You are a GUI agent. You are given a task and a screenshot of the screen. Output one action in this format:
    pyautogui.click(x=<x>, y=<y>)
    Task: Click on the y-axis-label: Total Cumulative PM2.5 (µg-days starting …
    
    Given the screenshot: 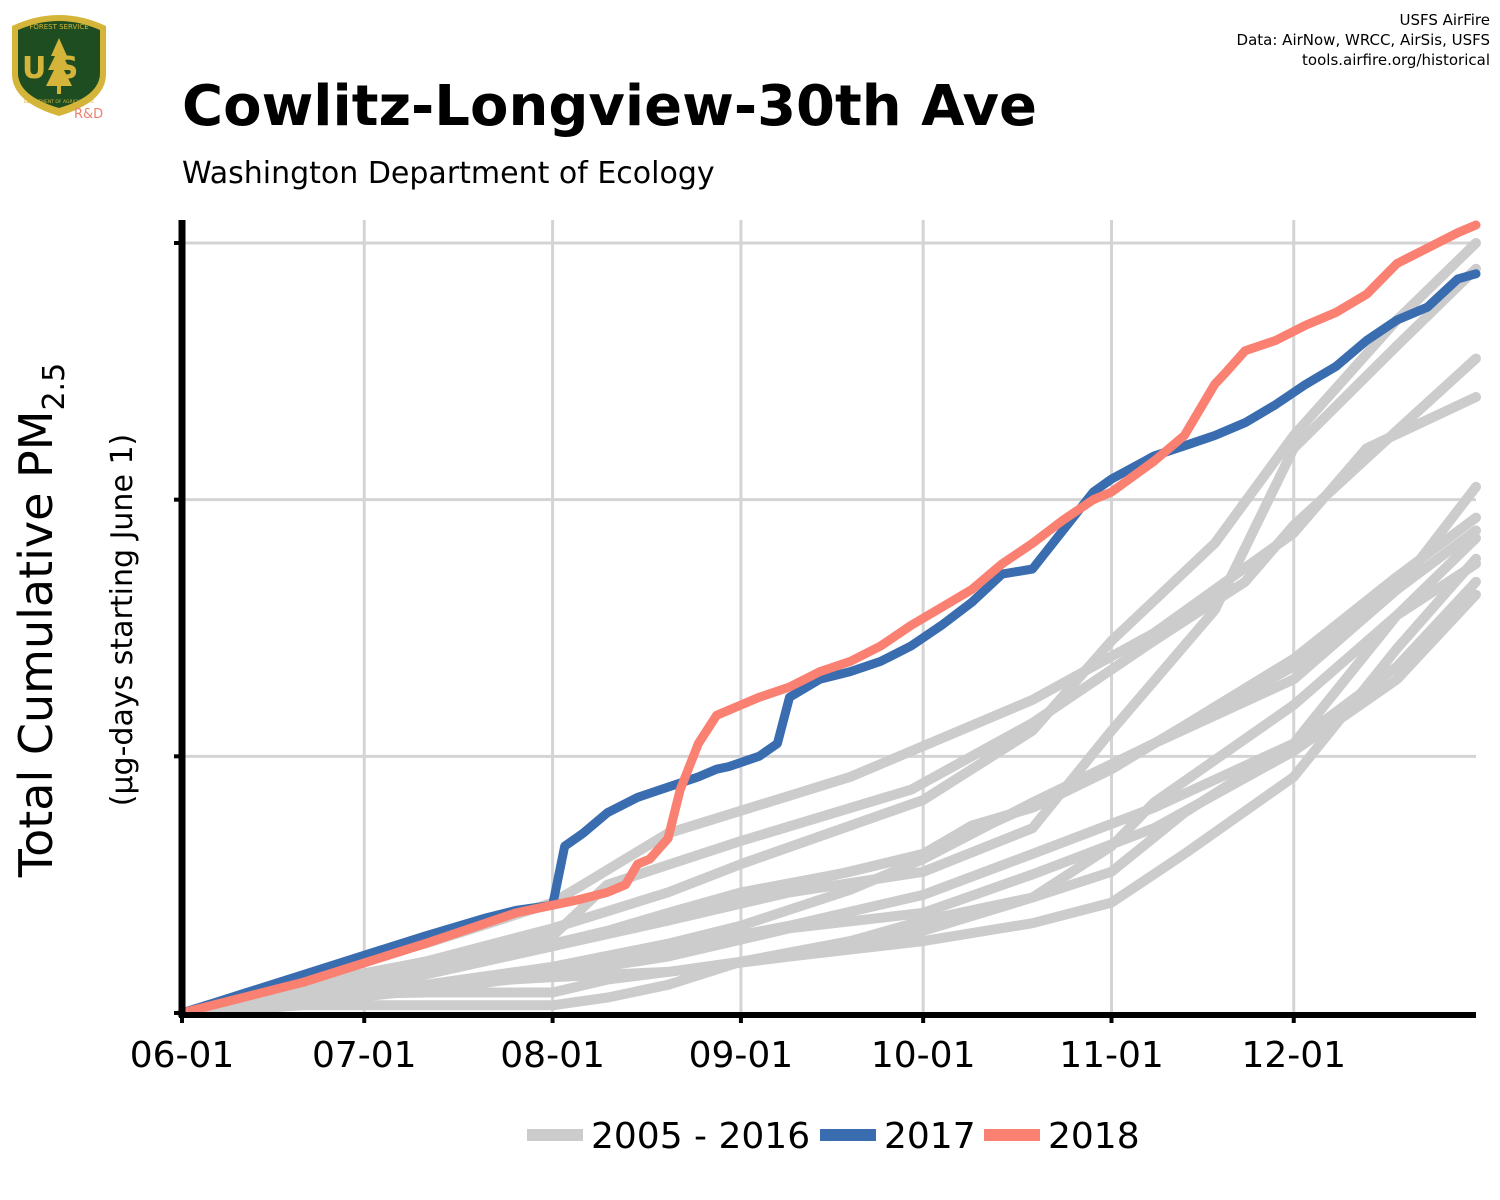 What is the action you would take?
    pyautogui.click(x=74, y=620)
    